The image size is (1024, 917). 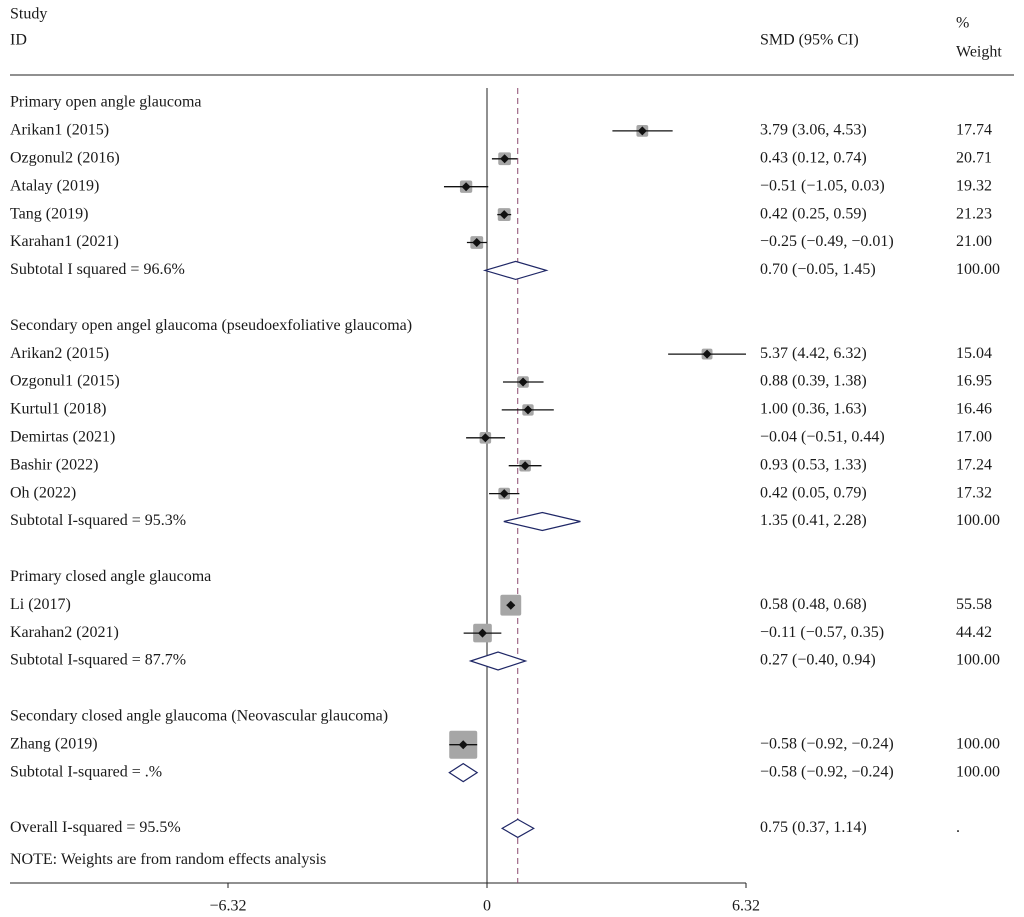 I want to click on effect-label: 0.27 (−0.40, 0.94), so click(x=818, y=660).